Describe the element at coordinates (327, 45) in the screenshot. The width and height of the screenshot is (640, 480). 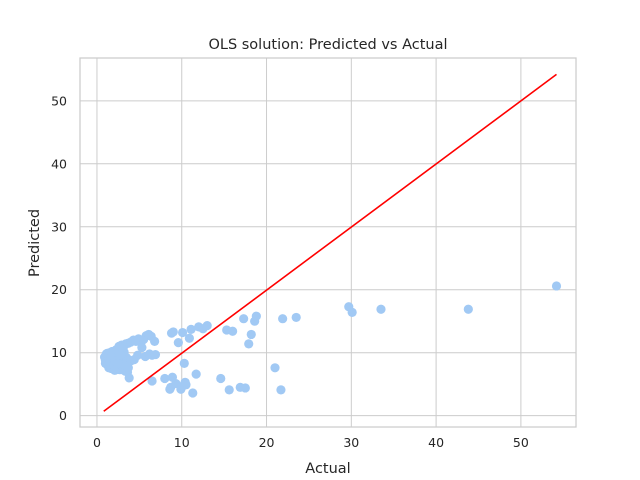
I see `chart-title: OLS solution: Predicted vs Actual` at that location.